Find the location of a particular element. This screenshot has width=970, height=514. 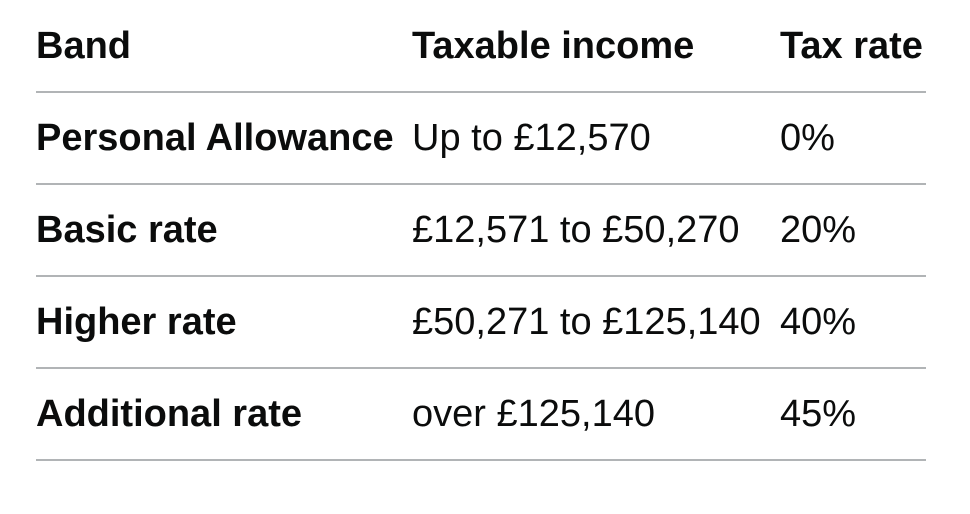

taxable-income-cell: £12,571 to £50,270 is located at coordinates (596, 230).